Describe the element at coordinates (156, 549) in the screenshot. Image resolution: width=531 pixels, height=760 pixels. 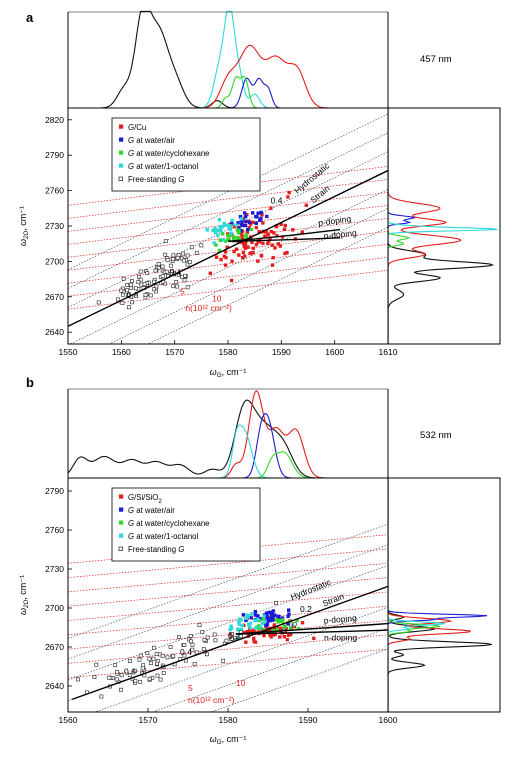
I see `legend-label: Free-standing G` at that location.